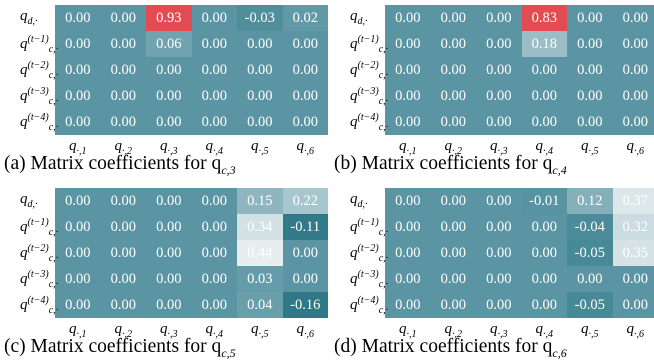 This screenshot has height=361, width=654. Describe the element at coordinates (260, 253) in the screenshot. I see `heatmap-cell: 0.44` at that location.